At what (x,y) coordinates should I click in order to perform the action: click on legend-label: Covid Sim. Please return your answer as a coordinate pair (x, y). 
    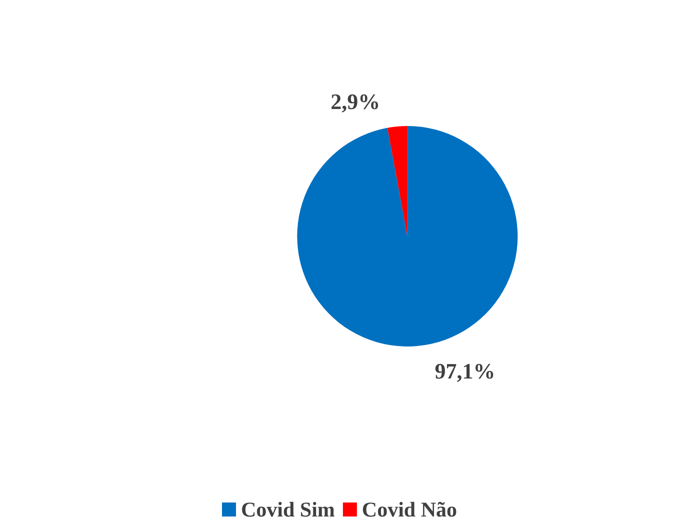
    Looking at the image, I should click on (288, 510).